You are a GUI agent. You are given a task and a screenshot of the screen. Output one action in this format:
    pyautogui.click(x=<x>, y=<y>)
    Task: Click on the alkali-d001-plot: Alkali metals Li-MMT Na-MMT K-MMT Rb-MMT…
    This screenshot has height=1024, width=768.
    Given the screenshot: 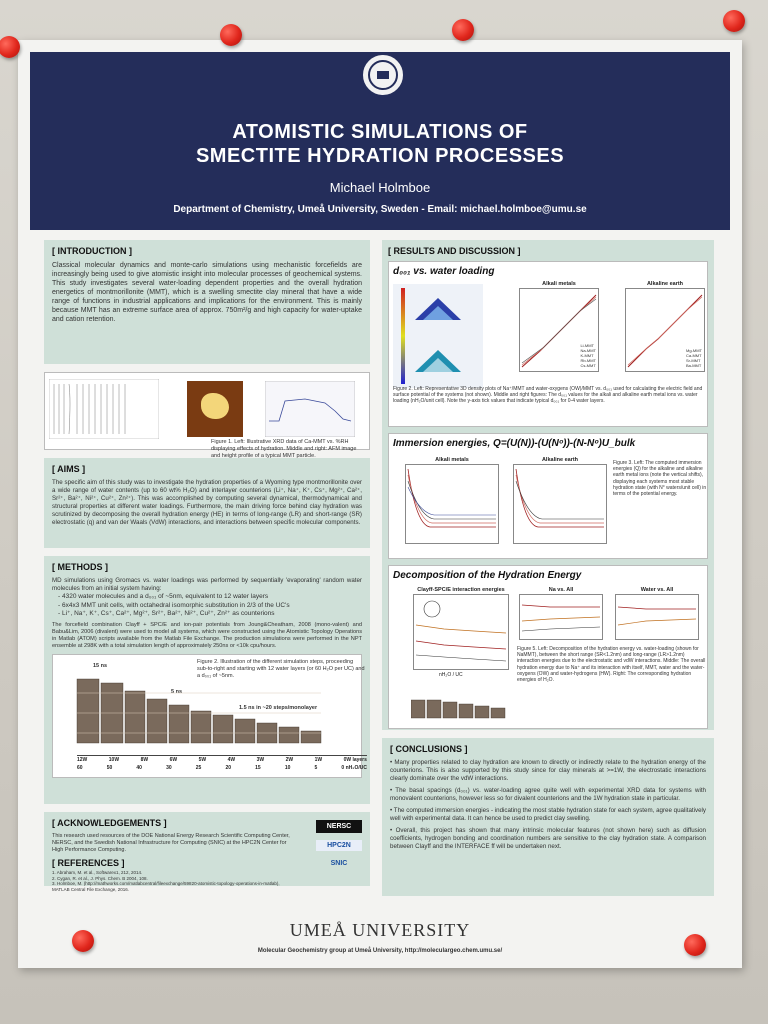 What is the action you would take?
    pyautogui.click(x=559, y=326)
    